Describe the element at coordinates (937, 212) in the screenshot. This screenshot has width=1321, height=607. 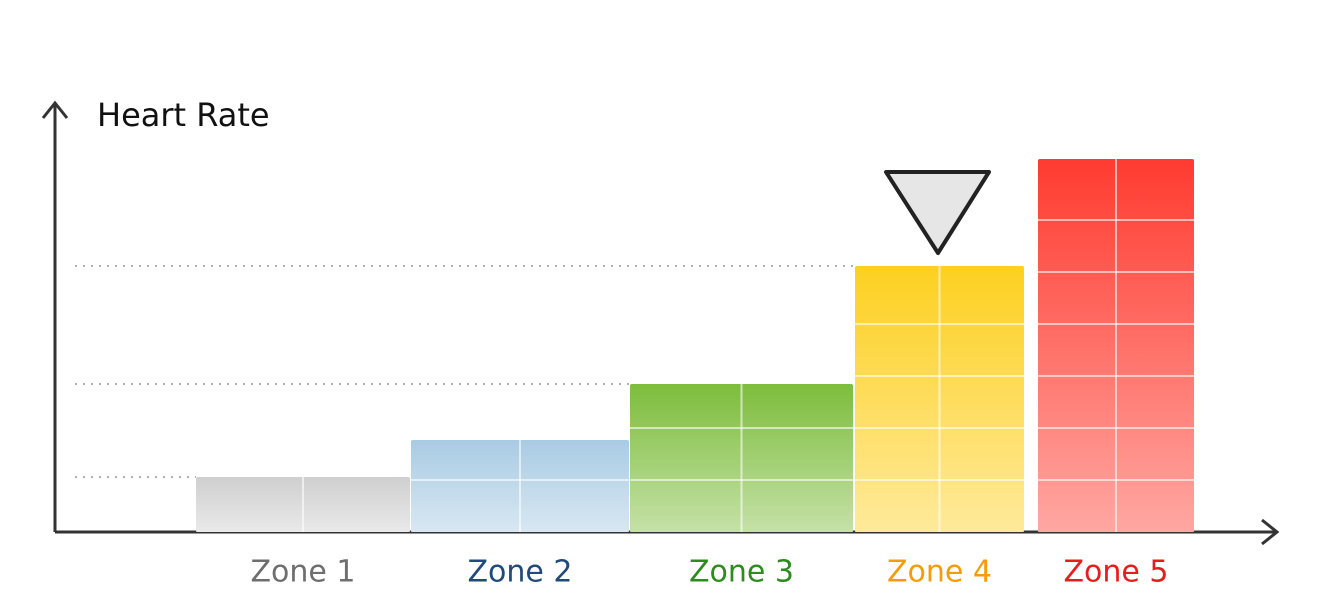
I see `current-zone-marker` at that location.